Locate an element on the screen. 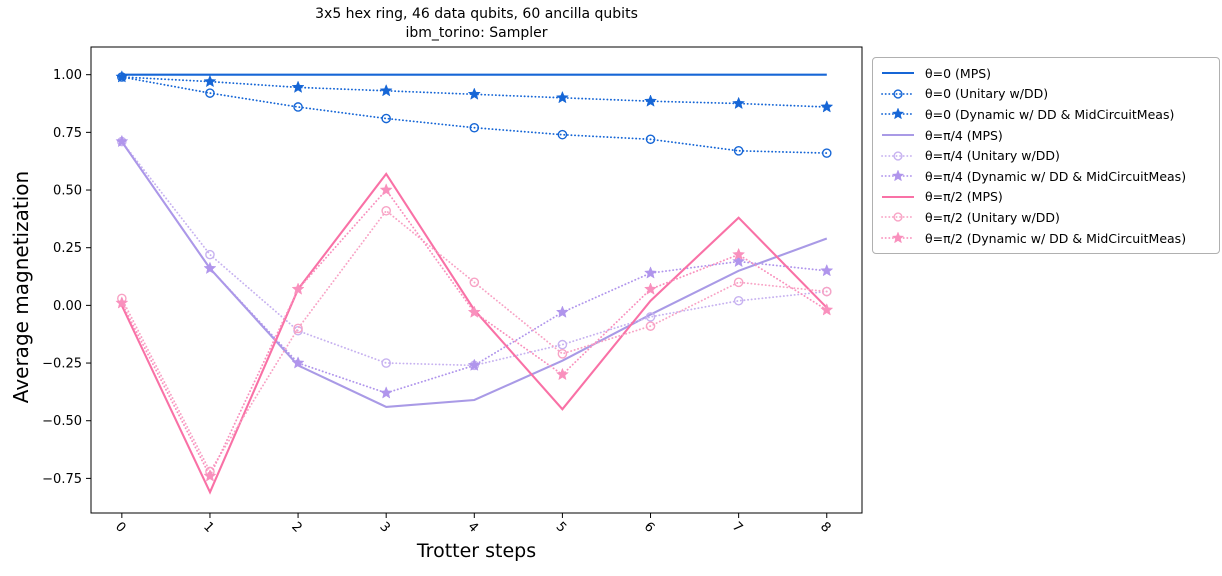 This screenshot has width=1222, height=576. x-tick-label: 1 is located at coordinates (208, 527).